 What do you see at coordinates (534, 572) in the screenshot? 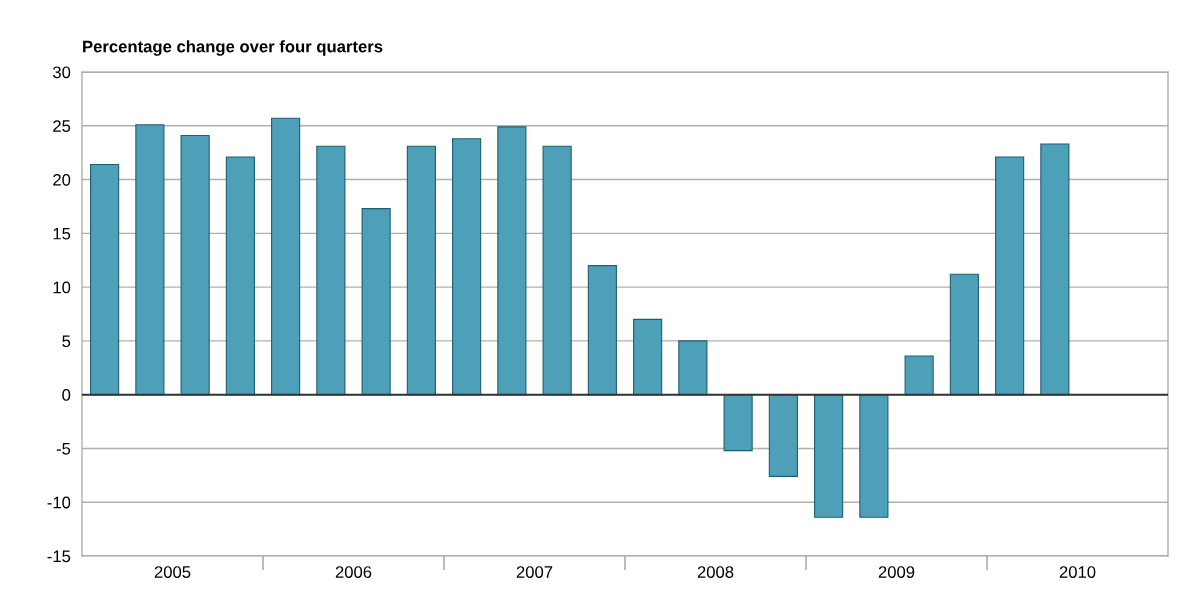
I see `x-tick-label: 2007` at bounding box center [534, 572].